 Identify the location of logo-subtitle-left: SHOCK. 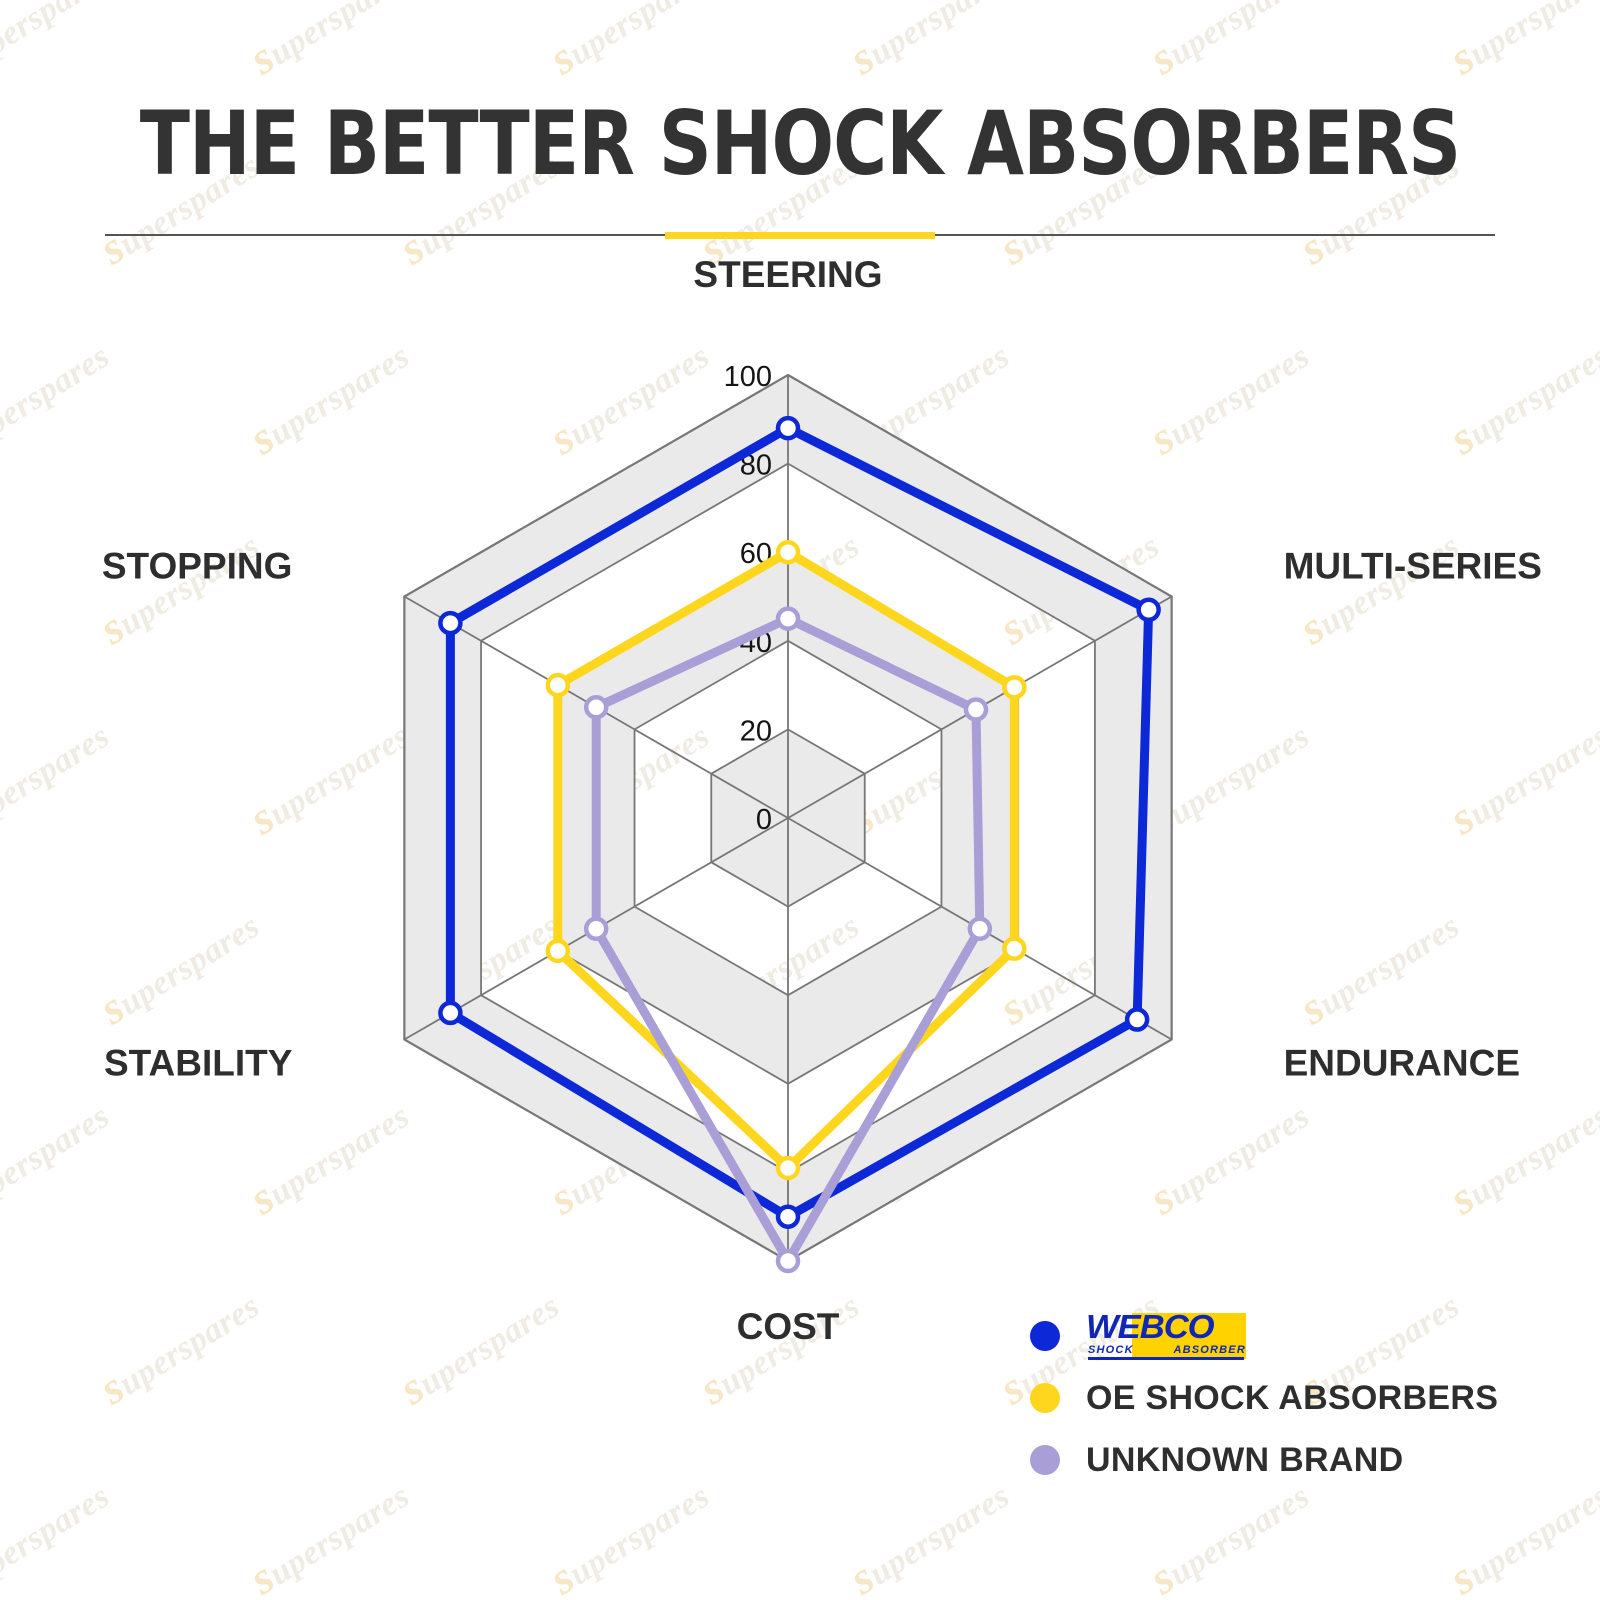
(1111, 1350).